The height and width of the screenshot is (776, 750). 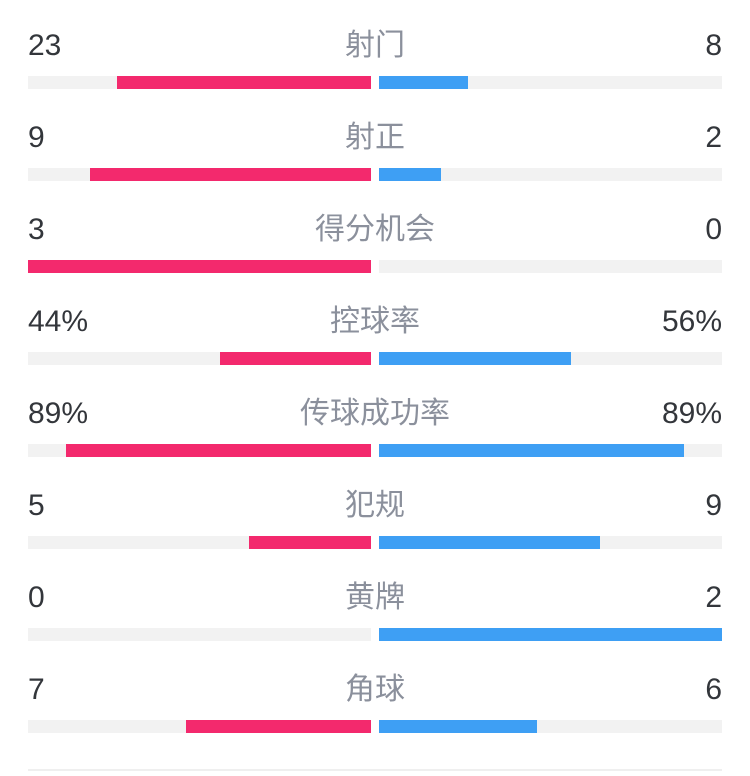 I want to click on stat-labels: 7 角球 6, so click(x=375, y=690).